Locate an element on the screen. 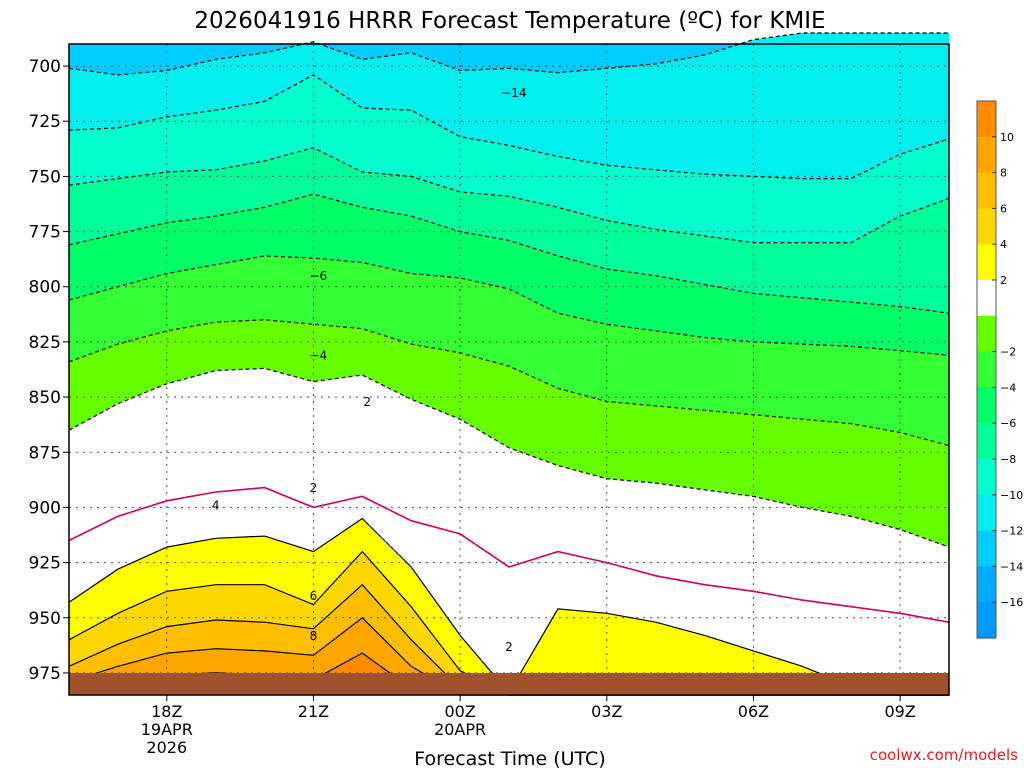 The height and width of the screenshot is (768, 1024). legend-label: 10 is located at coordinates (1007, 137).